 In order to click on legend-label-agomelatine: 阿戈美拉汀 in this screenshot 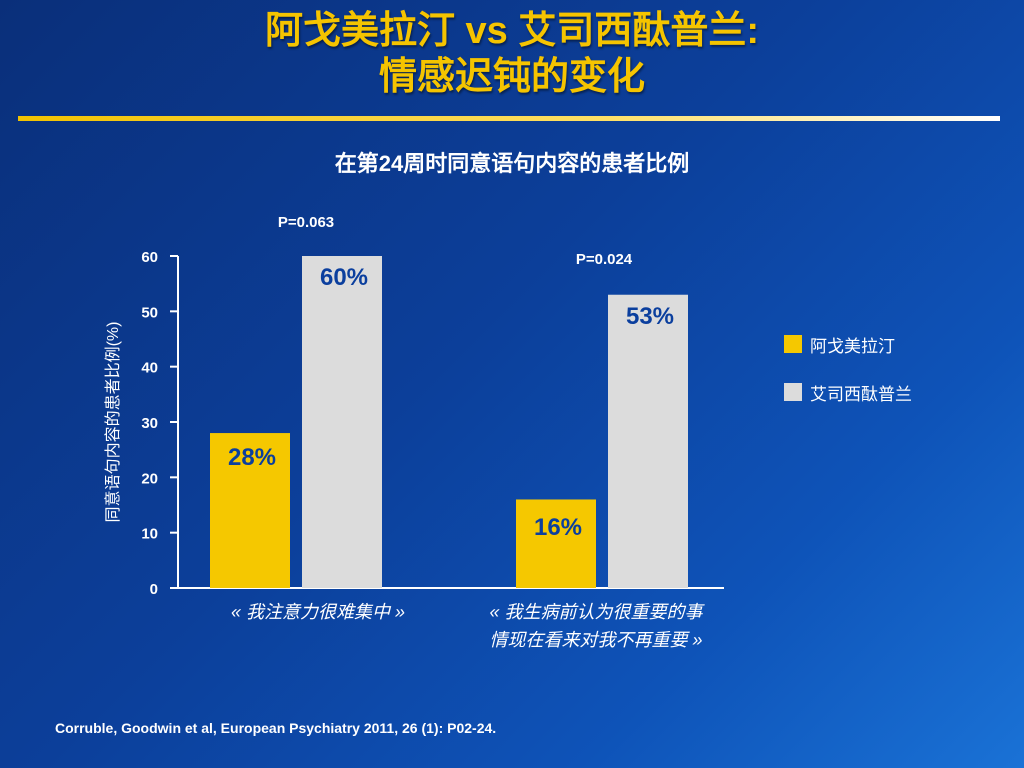, I will do `click(852, 346)`.